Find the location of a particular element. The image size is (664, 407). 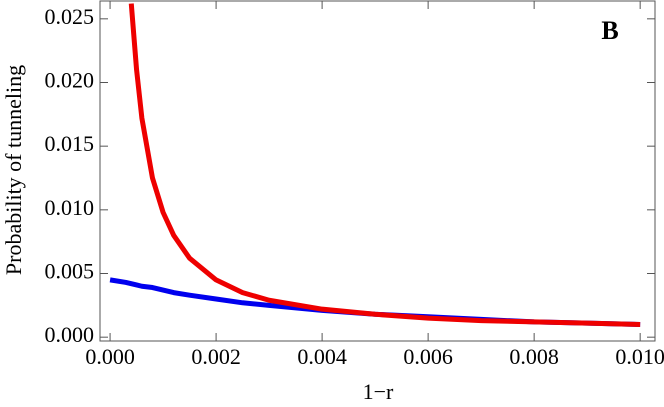

series-line is located at coordinates (375, 302).